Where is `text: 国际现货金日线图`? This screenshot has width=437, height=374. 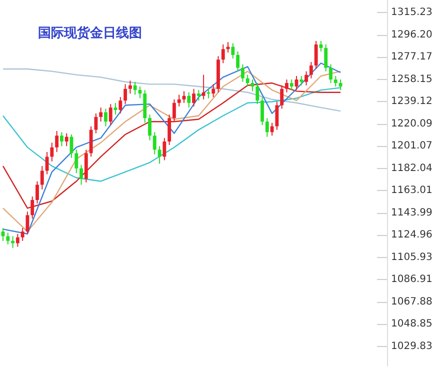
text: 国际现货金日线图 is located at coordinates (90, 33).